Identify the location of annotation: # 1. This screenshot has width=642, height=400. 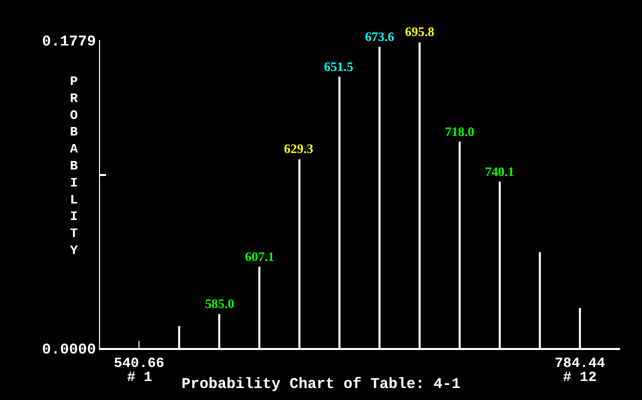
(139, 378).